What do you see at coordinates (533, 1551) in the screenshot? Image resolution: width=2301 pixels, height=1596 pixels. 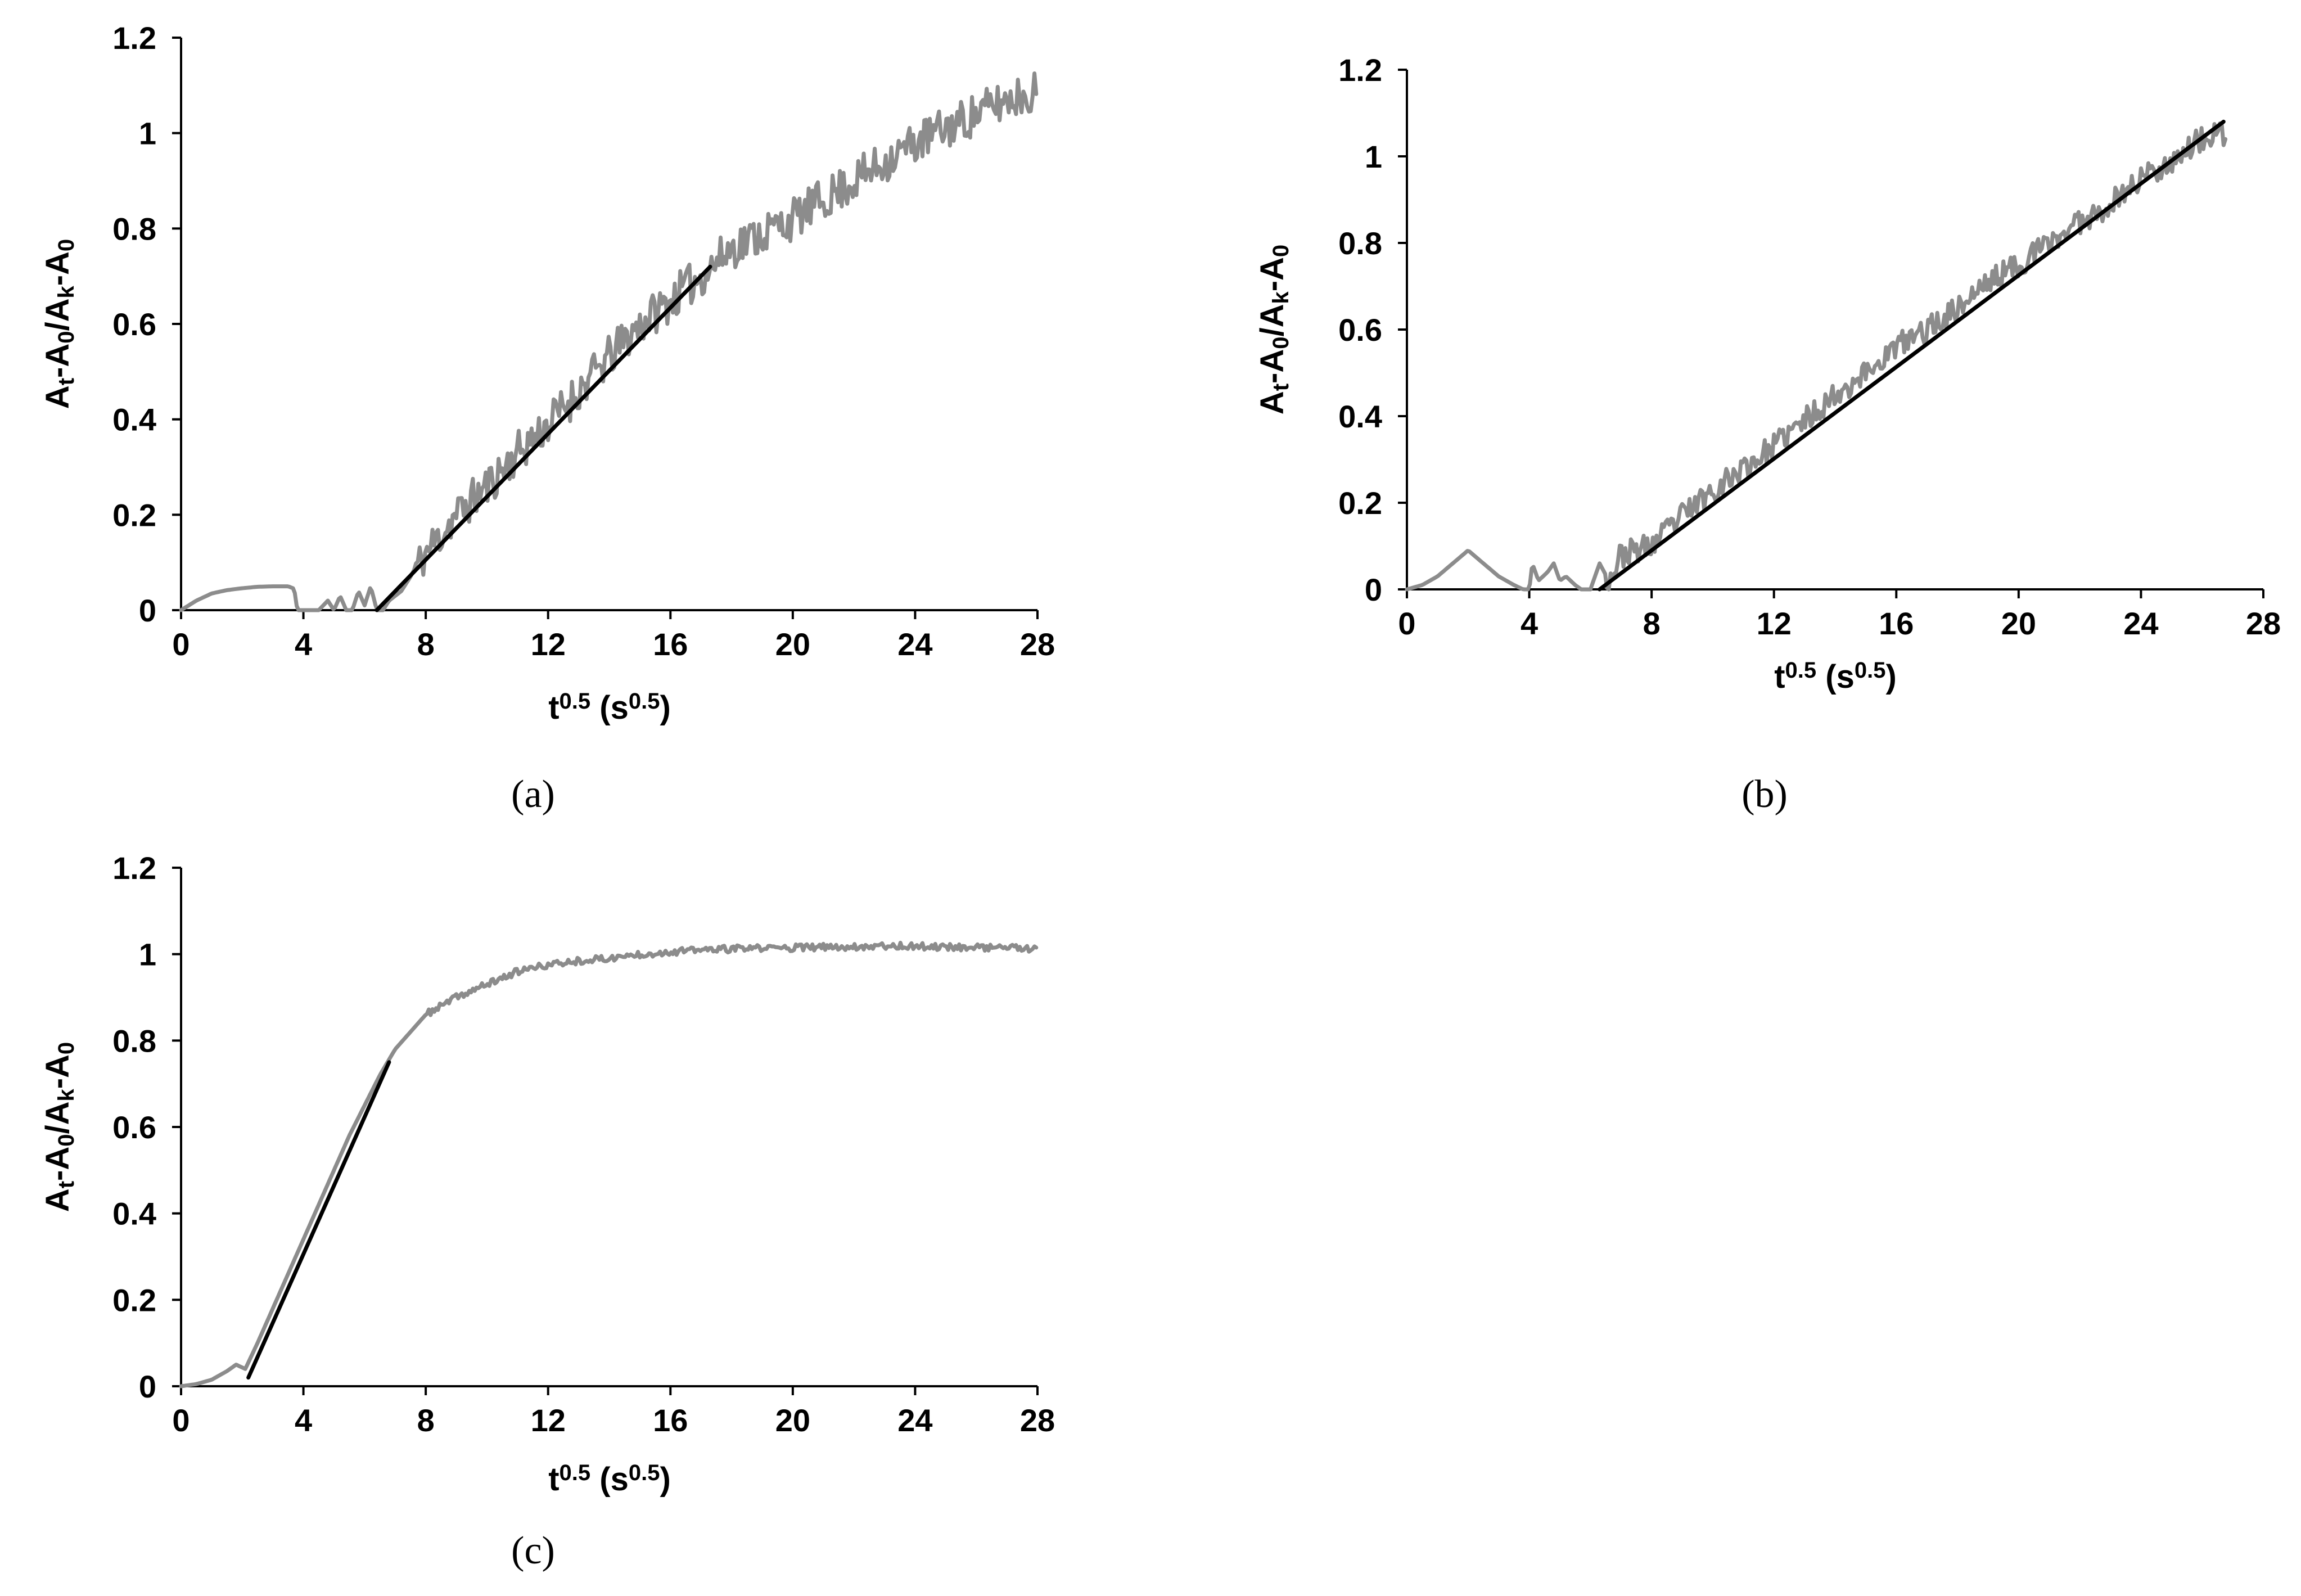 I see `panel-caption: (c)` at bounding box center [533, 1551].